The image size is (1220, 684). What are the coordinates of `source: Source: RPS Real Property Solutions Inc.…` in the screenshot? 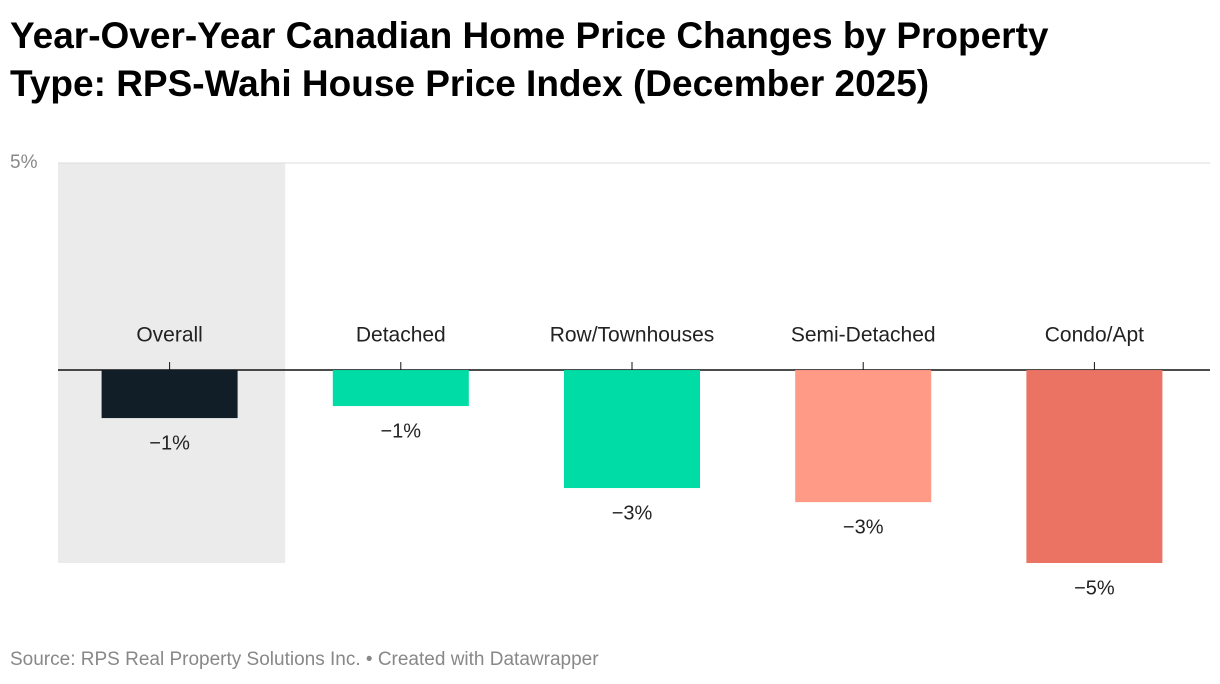 It's located at (304, 659).